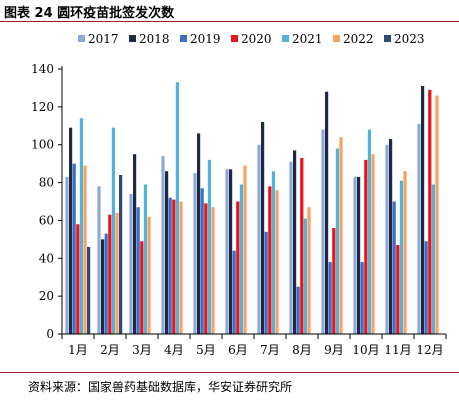 This screenshot has width=459, height=401. I want to click on x-tick-label: 12月, so click(429, 350).